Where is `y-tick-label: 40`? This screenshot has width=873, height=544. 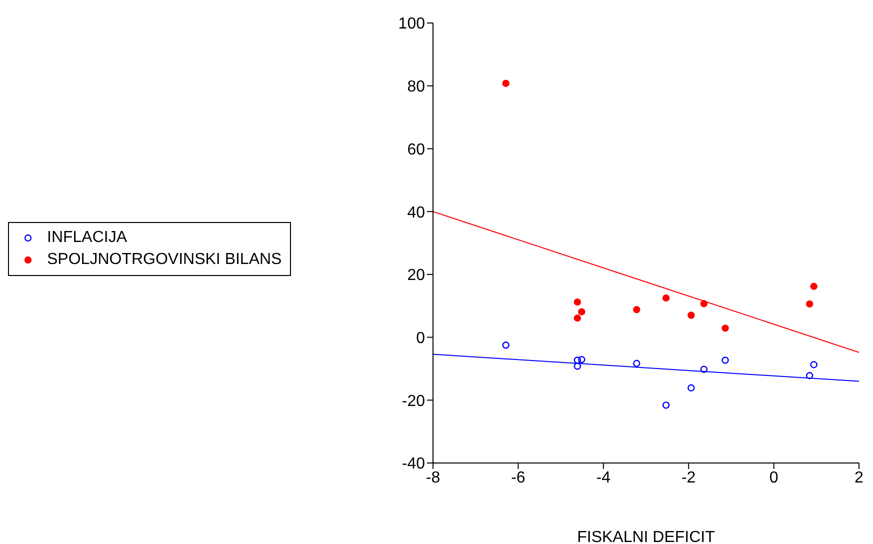 y-tick-label: 40 is located at coordinates (416, 213).